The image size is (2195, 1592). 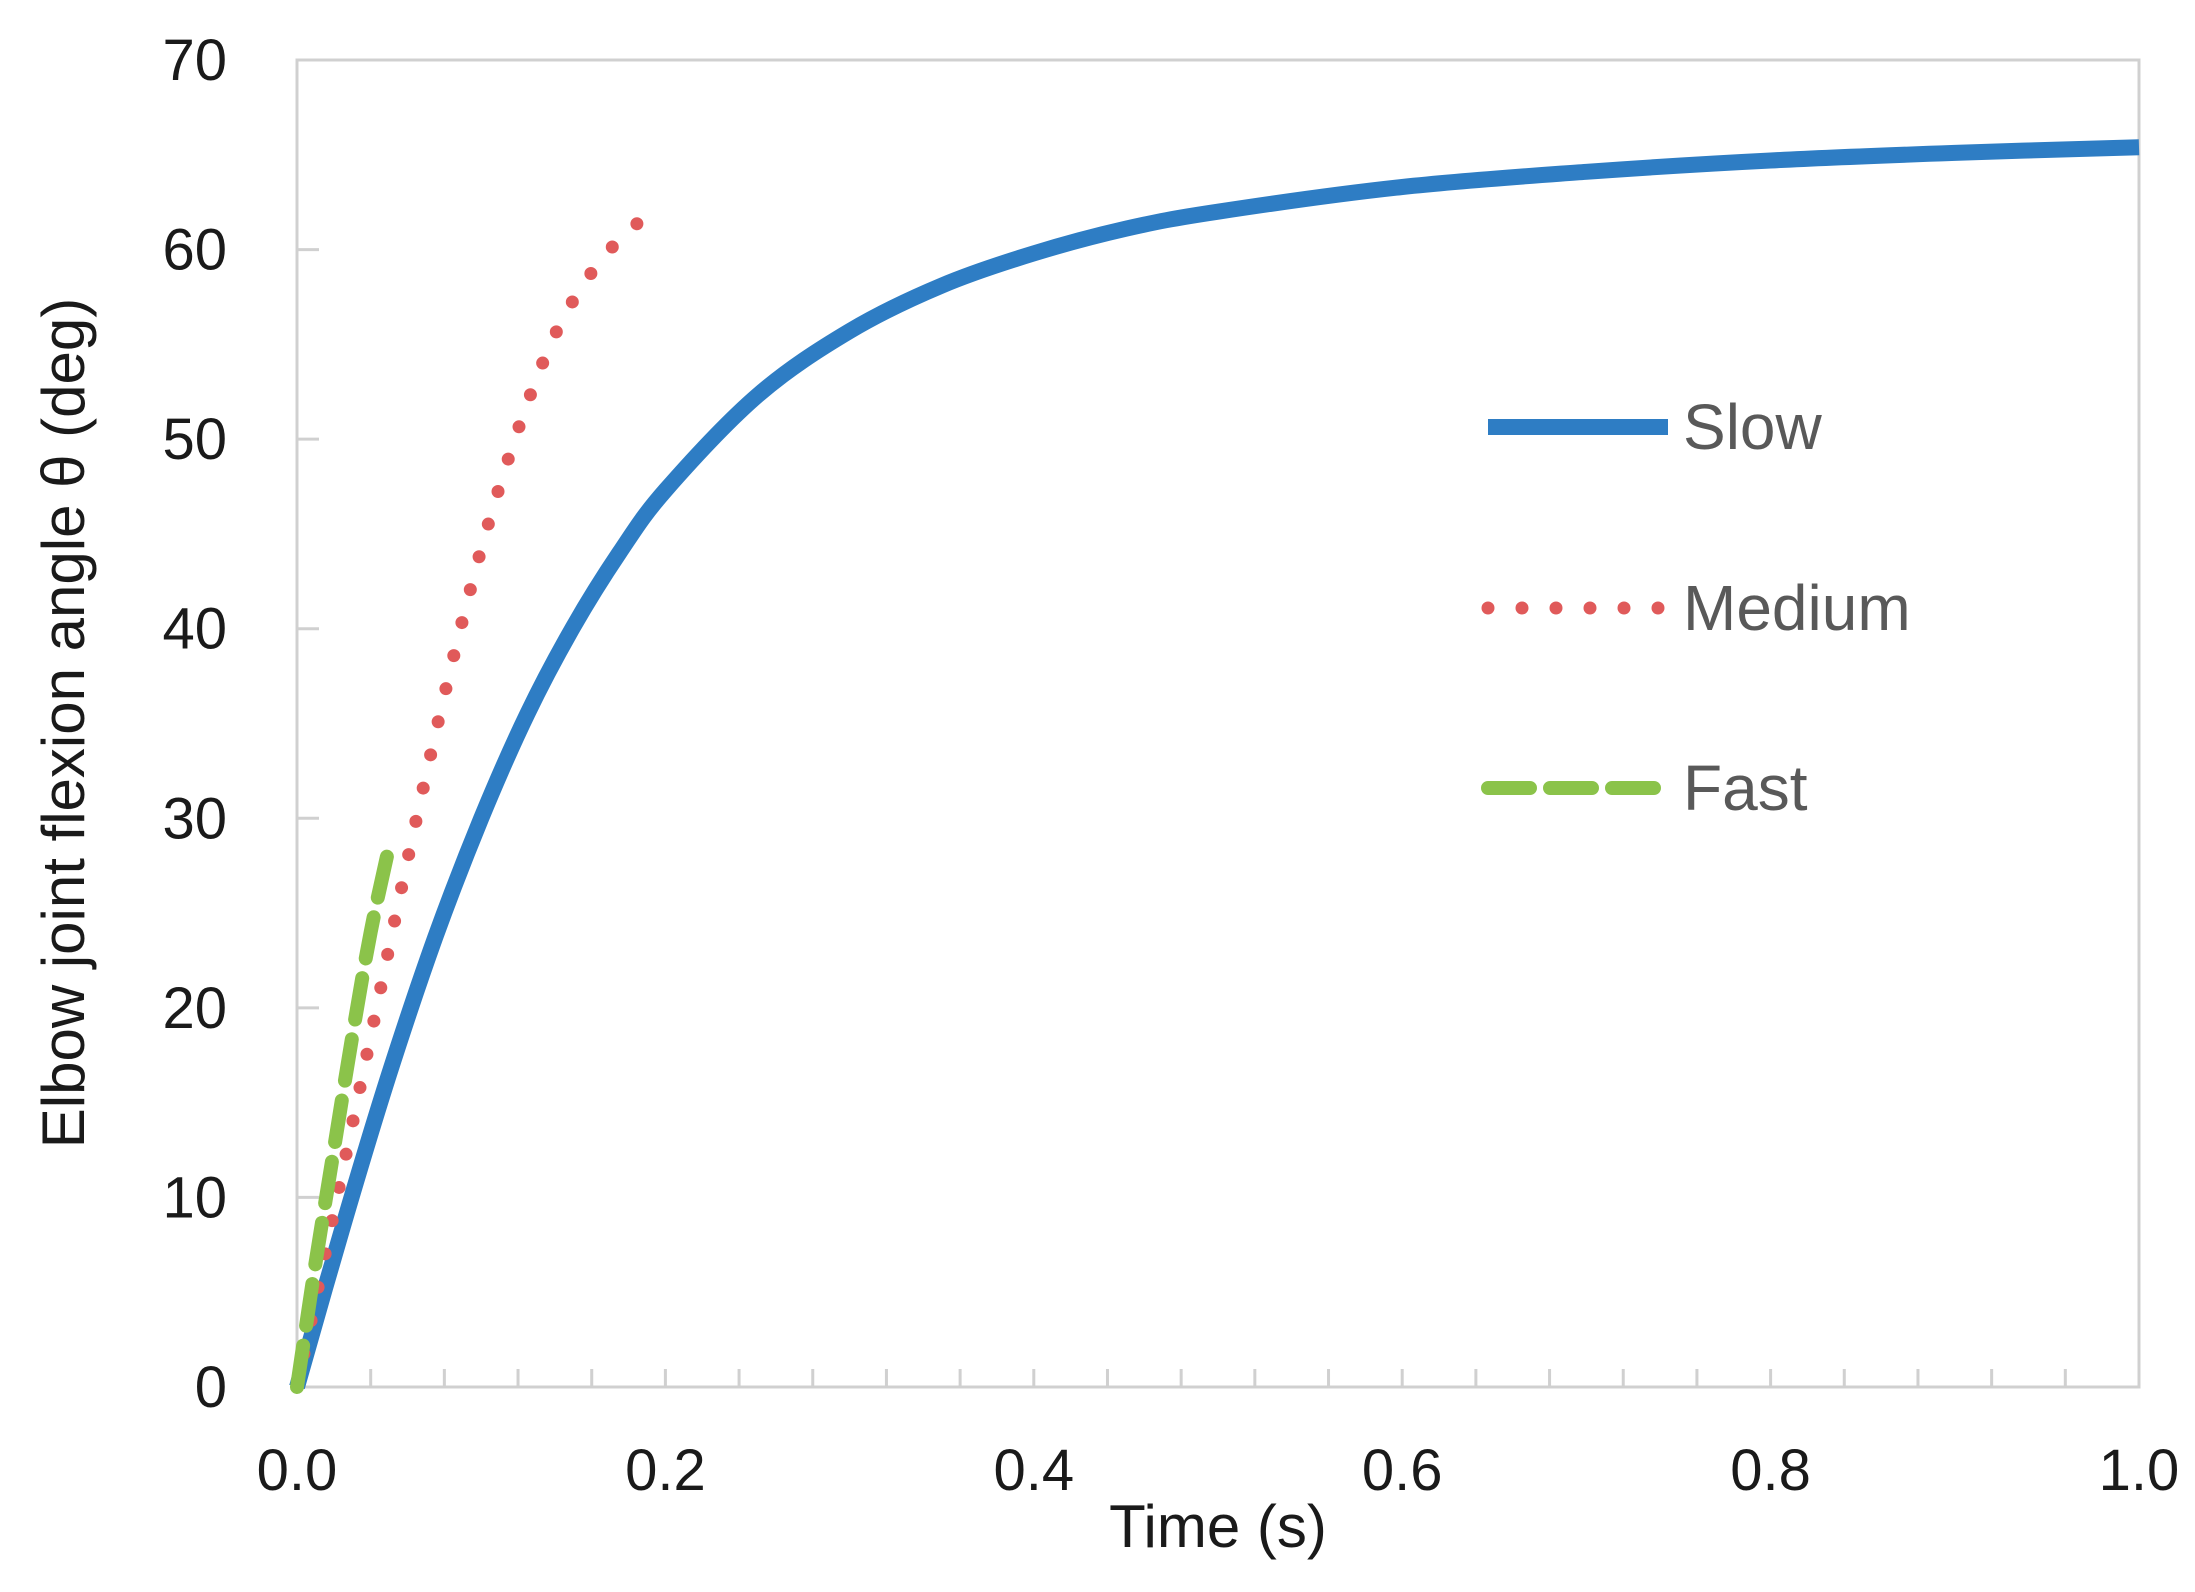 What do you see at coordinates (297, 1470) in the screenshot?
I see `x-tick-label: 0.0` at bounding box center [297, 1470].